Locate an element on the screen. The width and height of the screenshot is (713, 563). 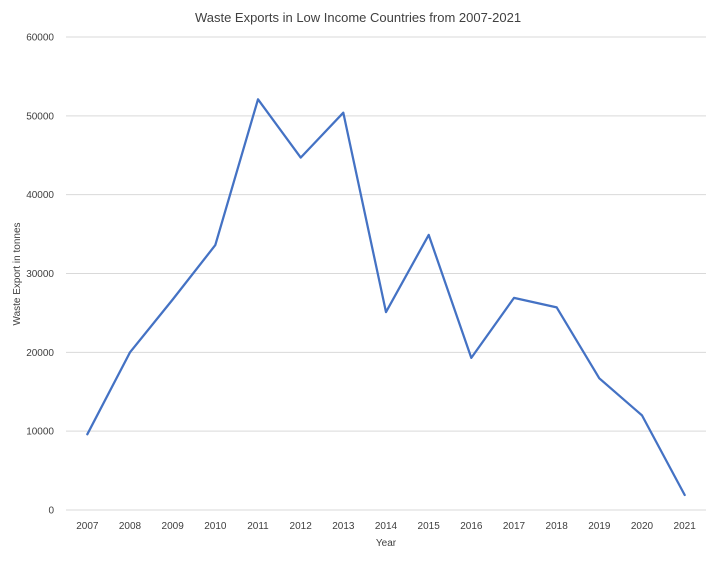
y-axis-label: Waste Export in tonnes is located at coordinates (17, 273).